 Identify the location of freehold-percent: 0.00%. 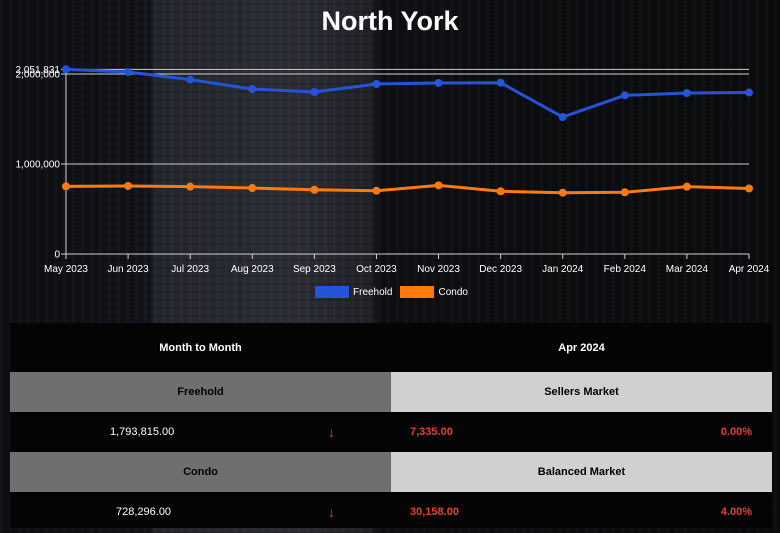
(736, 432).